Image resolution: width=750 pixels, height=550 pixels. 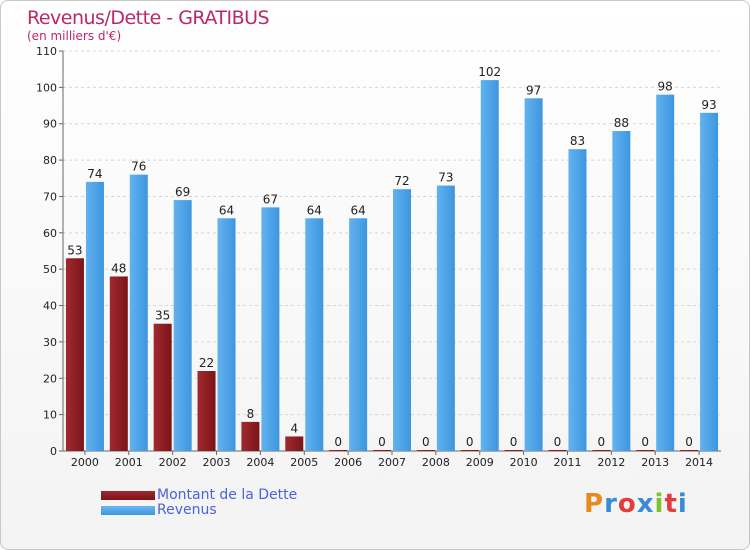 What do you see at coordinates (392, 462) in the screenshot?
I see `x-tick-label: 2007` at bounding box center [392, 462].